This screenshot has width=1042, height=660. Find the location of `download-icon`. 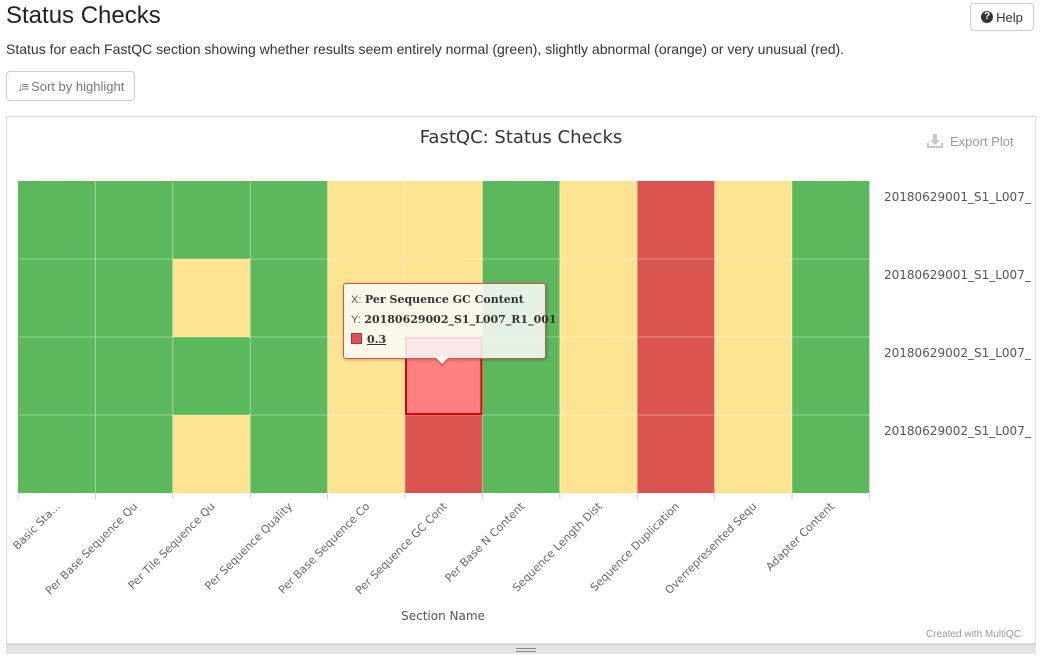

download-icon is located at coordinates (935, 141).